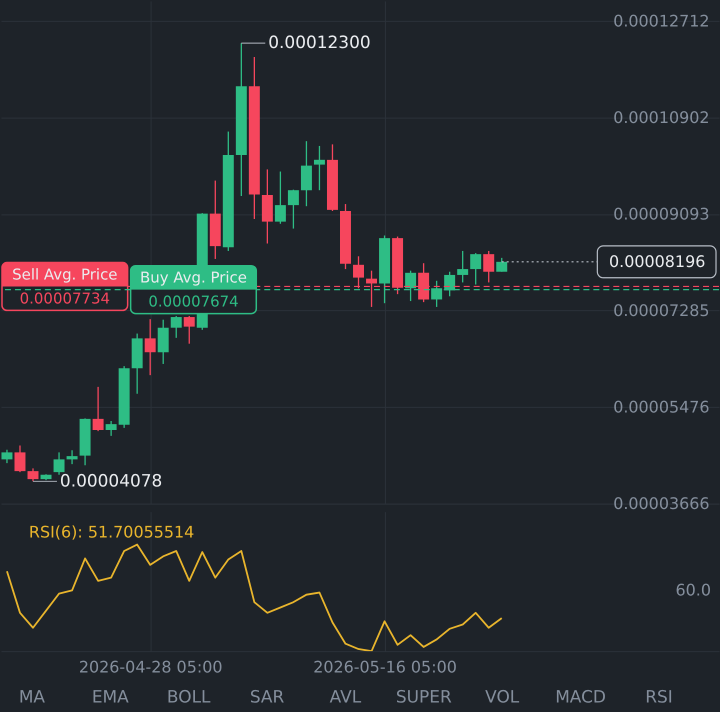 The image size is (720, 720). What do you see at coordinates (661, 214) in the screenshot?
I see `y-tick-label: 0.00009093` at bounding box center [661, 214].